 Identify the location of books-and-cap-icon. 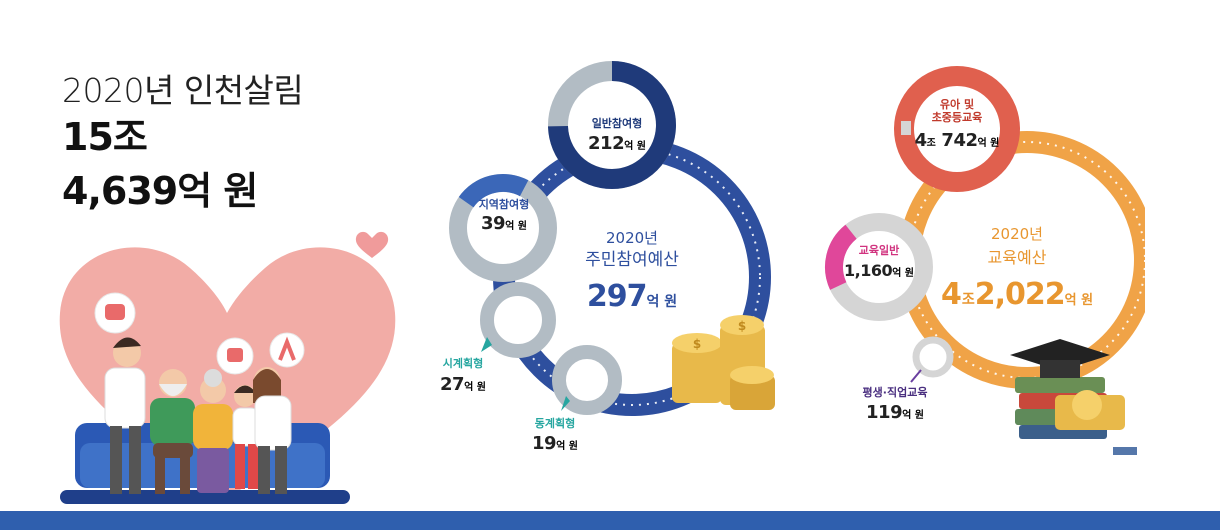
(1073, 397).